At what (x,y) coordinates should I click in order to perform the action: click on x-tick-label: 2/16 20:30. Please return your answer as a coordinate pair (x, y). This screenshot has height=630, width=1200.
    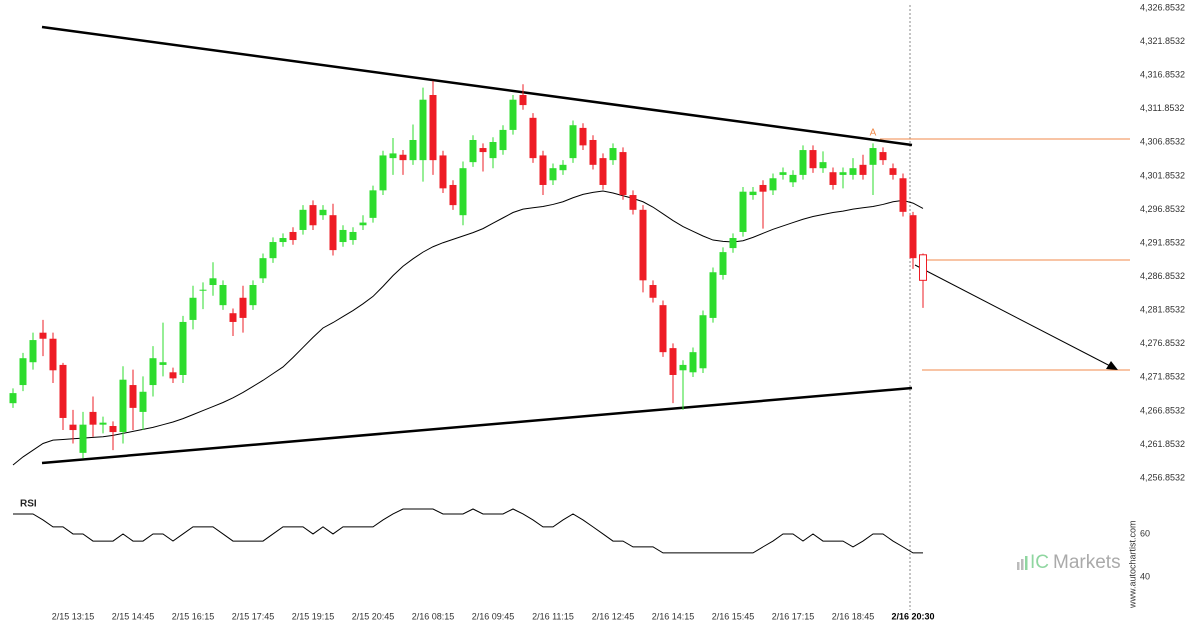
    Looking at the image, I should click on (912, 616).